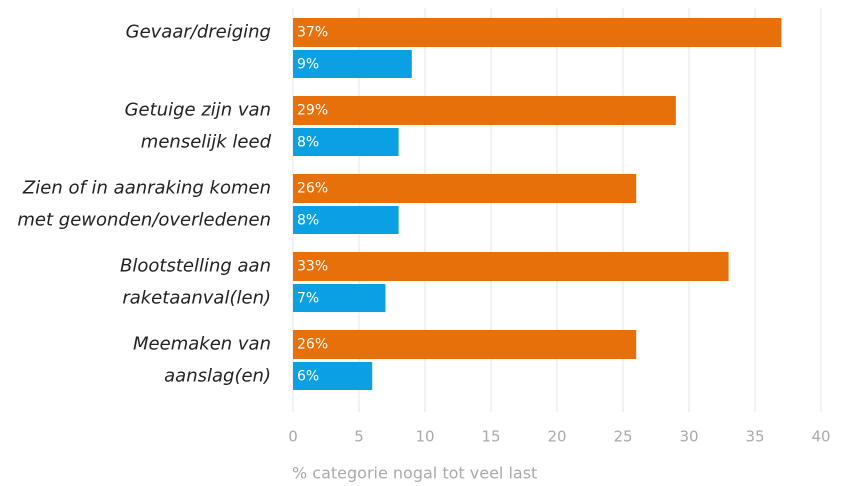 This screenshot has height=486, width=849. I want to click on value-label: 6%, so click(308, 377).